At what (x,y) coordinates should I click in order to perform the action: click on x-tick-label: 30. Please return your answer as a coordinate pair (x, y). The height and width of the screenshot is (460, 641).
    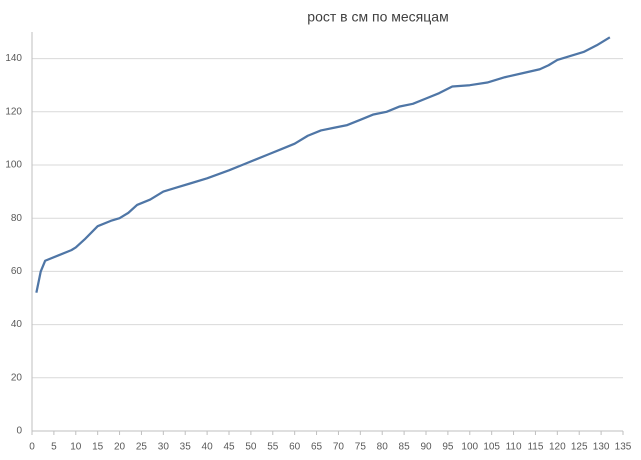
    Looking at the image, I should click on (164, 447).